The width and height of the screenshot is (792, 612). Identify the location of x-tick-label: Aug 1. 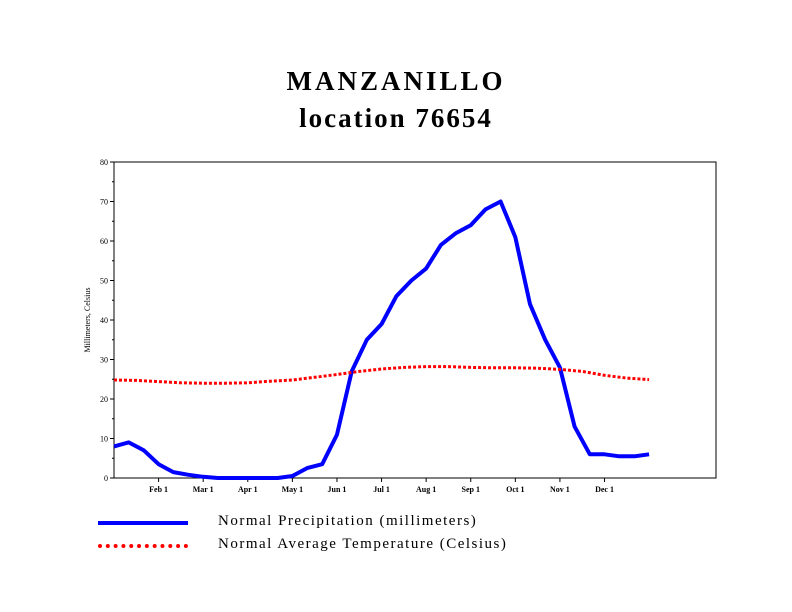
(426, 489).